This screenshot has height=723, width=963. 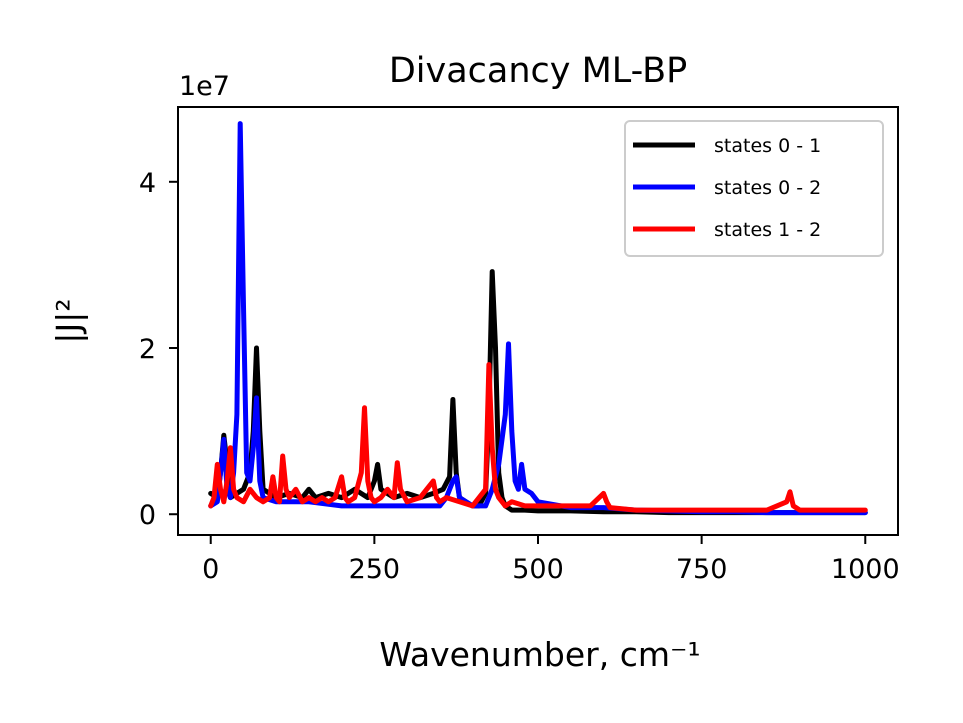 I want to click on y-tick-label: 4, so click(x=147, y=183).